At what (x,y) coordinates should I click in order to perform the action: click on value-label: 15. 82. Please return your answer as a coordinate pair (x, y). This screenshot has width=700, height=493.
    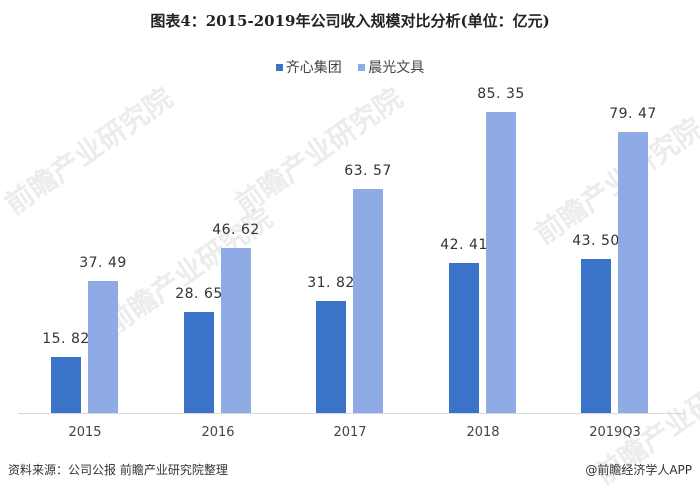
    Looking at the image, I should click on (66, 339).